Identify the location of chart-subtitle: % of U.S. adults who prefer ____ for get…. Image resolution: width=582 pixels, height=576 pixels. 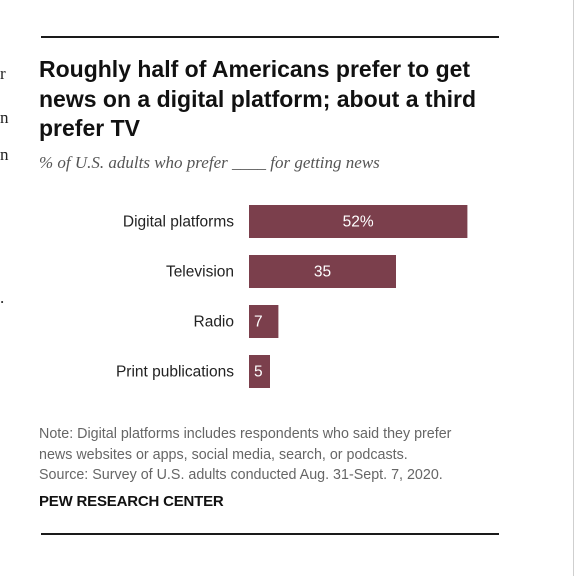
(209, 162).